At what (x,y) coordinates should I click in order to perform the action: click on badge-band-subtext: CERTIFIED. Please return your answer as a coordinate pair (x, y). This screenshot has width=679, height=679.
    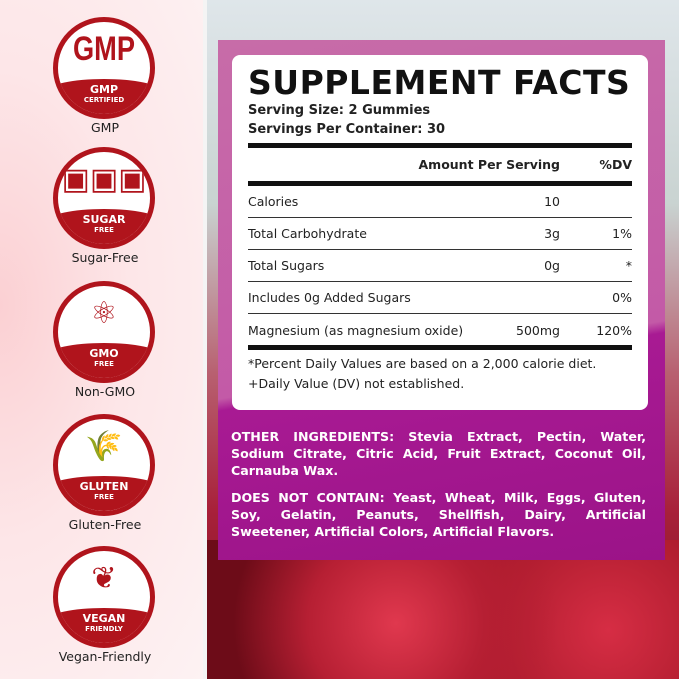
    Looking at the image, I should click on (104, 100).